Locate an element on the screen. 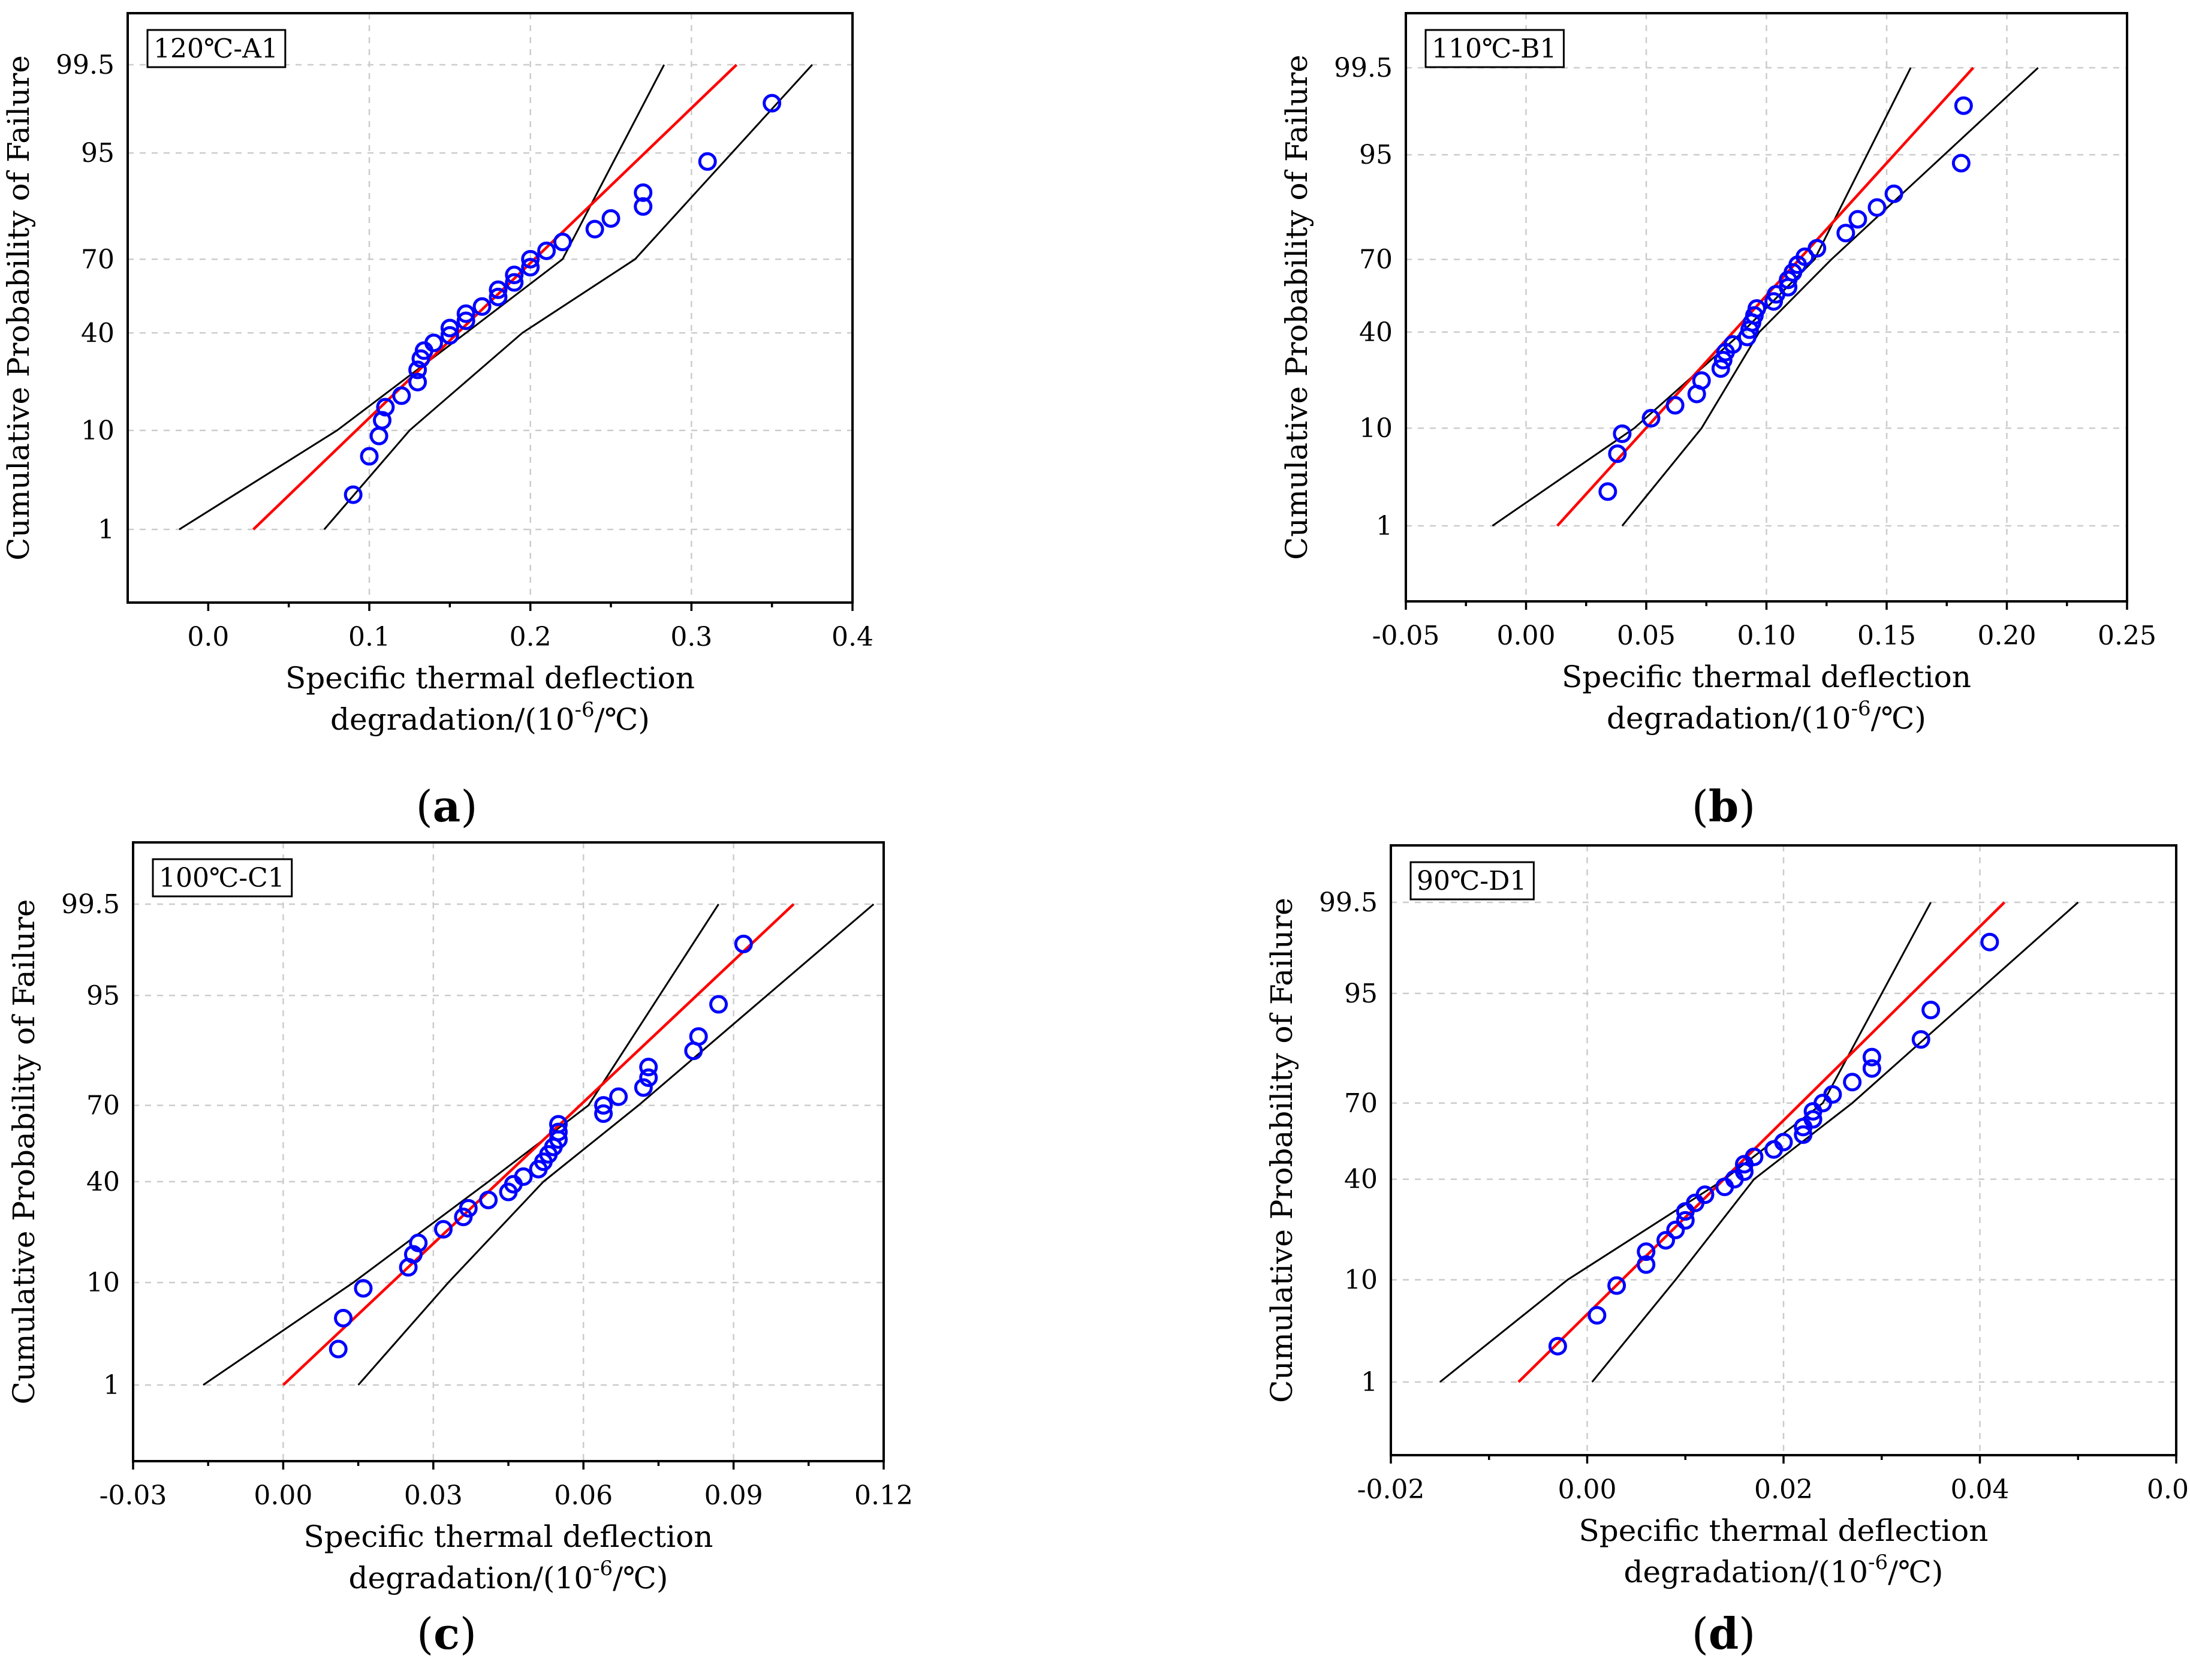  x-tick-label: 0.3 is located at coordinates (691, 637).